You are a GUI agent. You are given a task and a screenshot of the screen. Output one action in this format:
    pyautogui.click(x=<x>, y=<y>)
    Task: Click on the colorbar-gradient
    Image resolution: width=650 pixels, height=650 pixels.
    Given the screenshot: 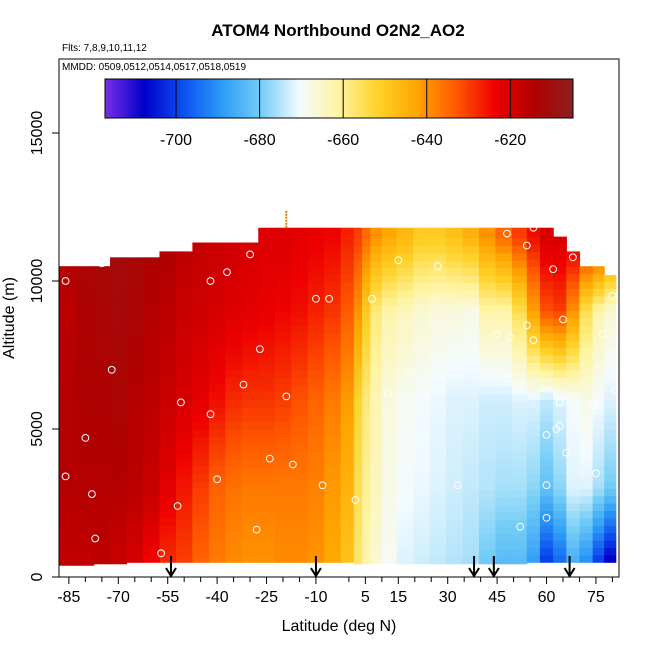 What is the action you would take?
    pyautogui.click(x=339, y=98)
    